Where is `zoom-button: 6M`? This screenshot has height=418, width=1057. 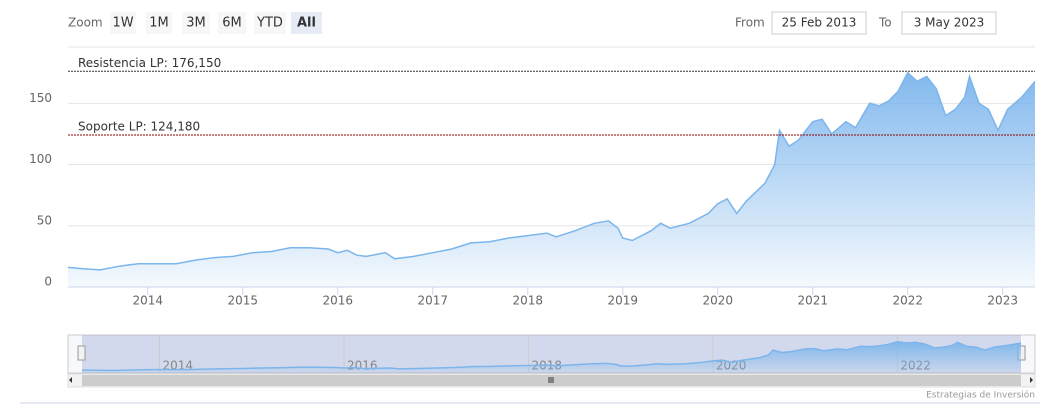
zoom-button: 6M is located at coordinates (232, 23).